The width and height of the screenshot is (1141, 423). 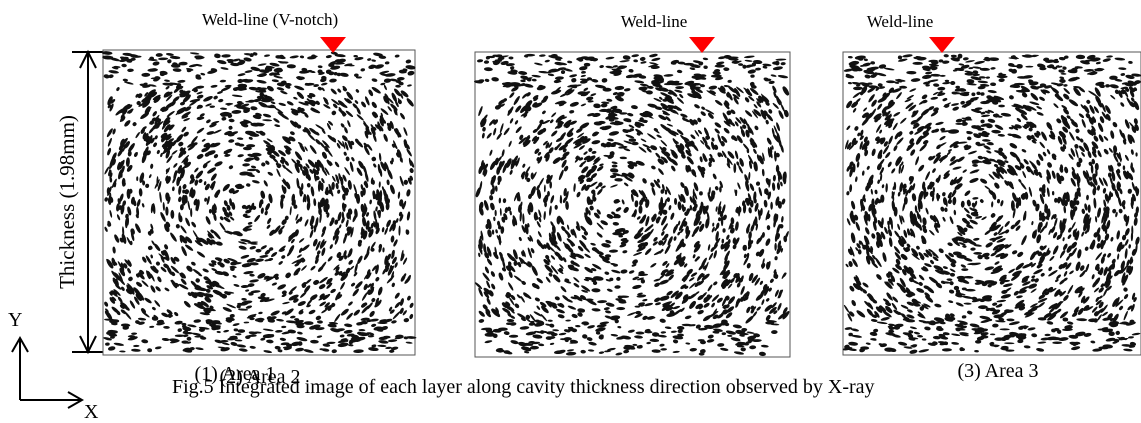 What do you see at coordinates (88, 202) in the screenshot?
I see `dimension-arrows` at bounding box center [88, 202].